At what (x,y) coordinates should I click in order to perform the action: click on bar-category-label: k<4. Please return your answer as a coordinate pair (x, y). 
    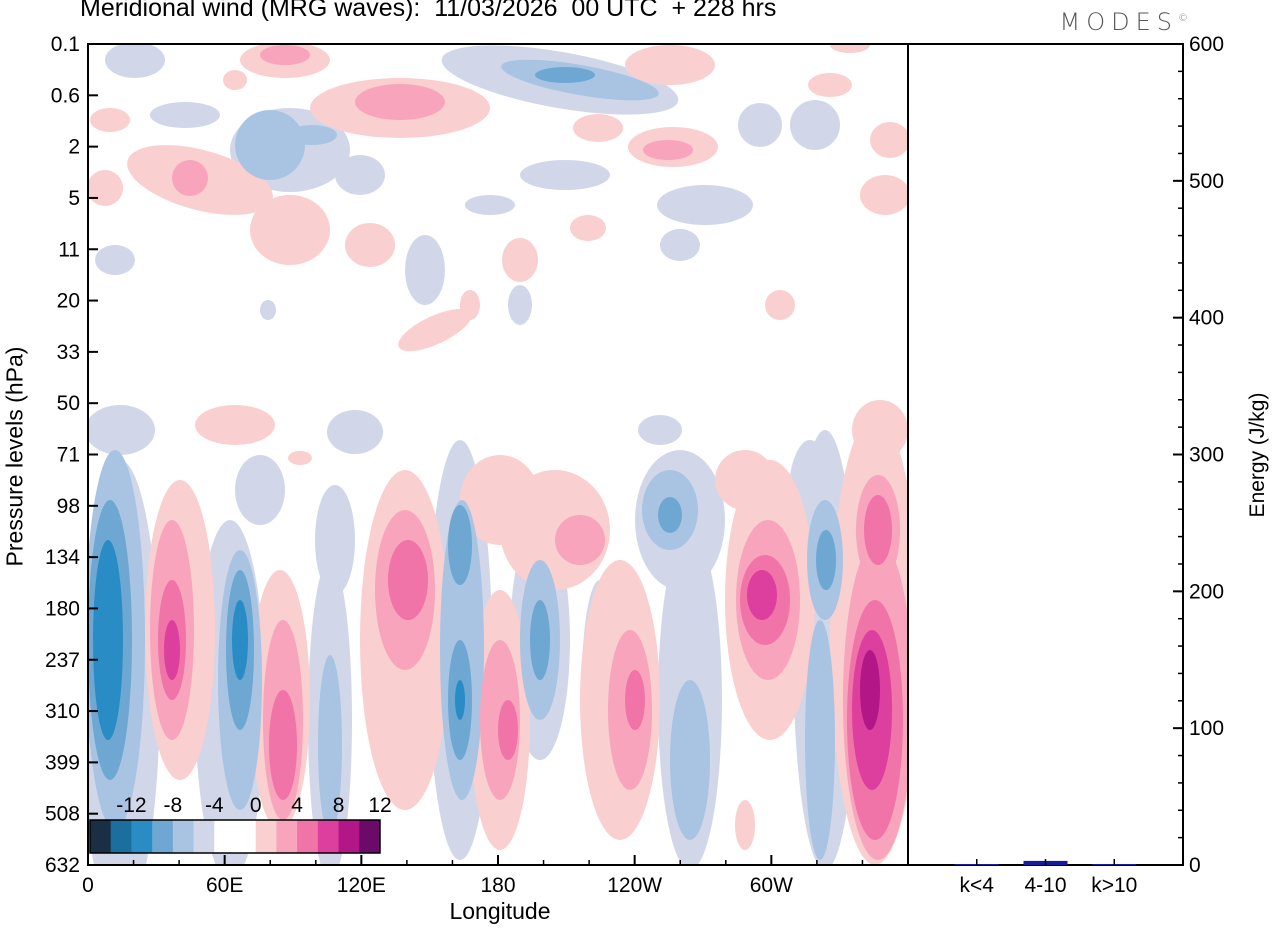
    Looking at the image, I should click on (977, 885).